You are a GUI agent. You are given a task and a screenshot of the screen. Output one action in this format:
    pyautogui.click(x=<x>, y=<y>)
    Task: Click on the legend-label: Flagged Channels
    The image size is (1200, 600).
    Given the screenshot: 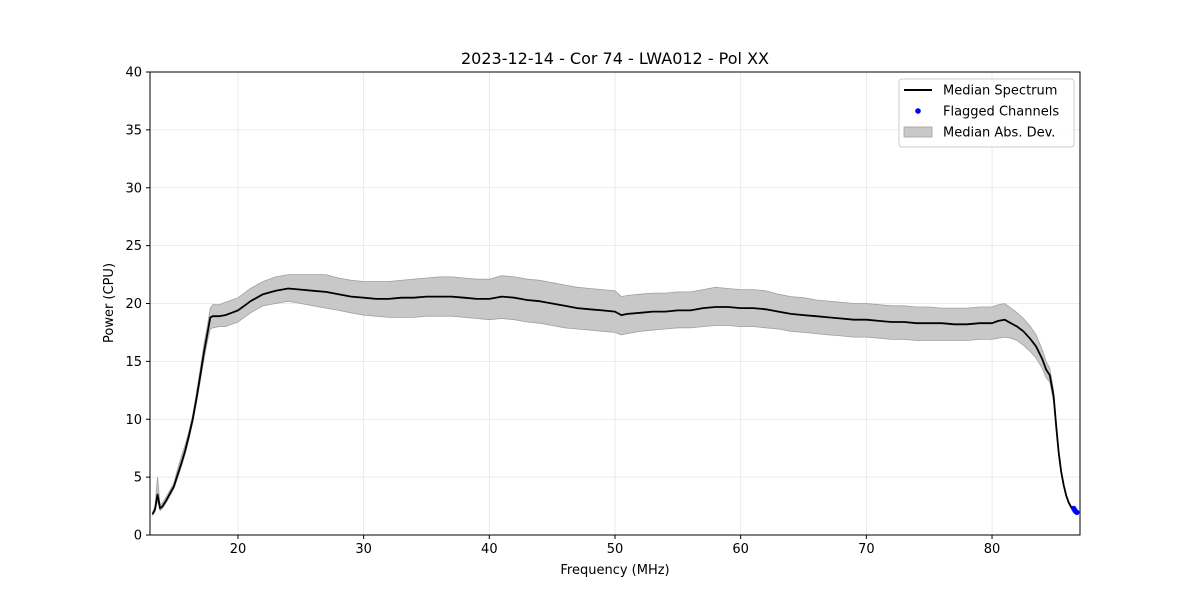 What is the action you would take?
    pyautogui.click(x=1001, y=112)
    